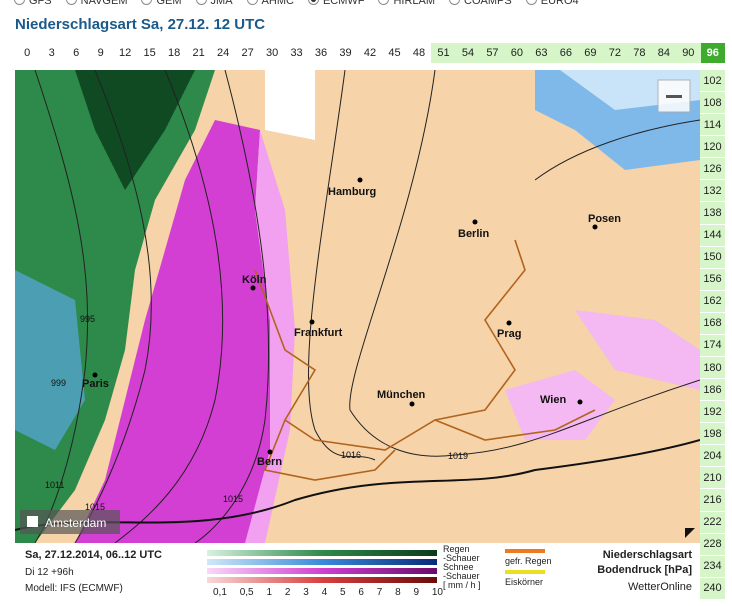 The width and height of the screenshot is (732, 606). What do you see at coordinates (712, 456) in the screenshot?
I see `hour-tab: 204` at bounding box center [712, 456].